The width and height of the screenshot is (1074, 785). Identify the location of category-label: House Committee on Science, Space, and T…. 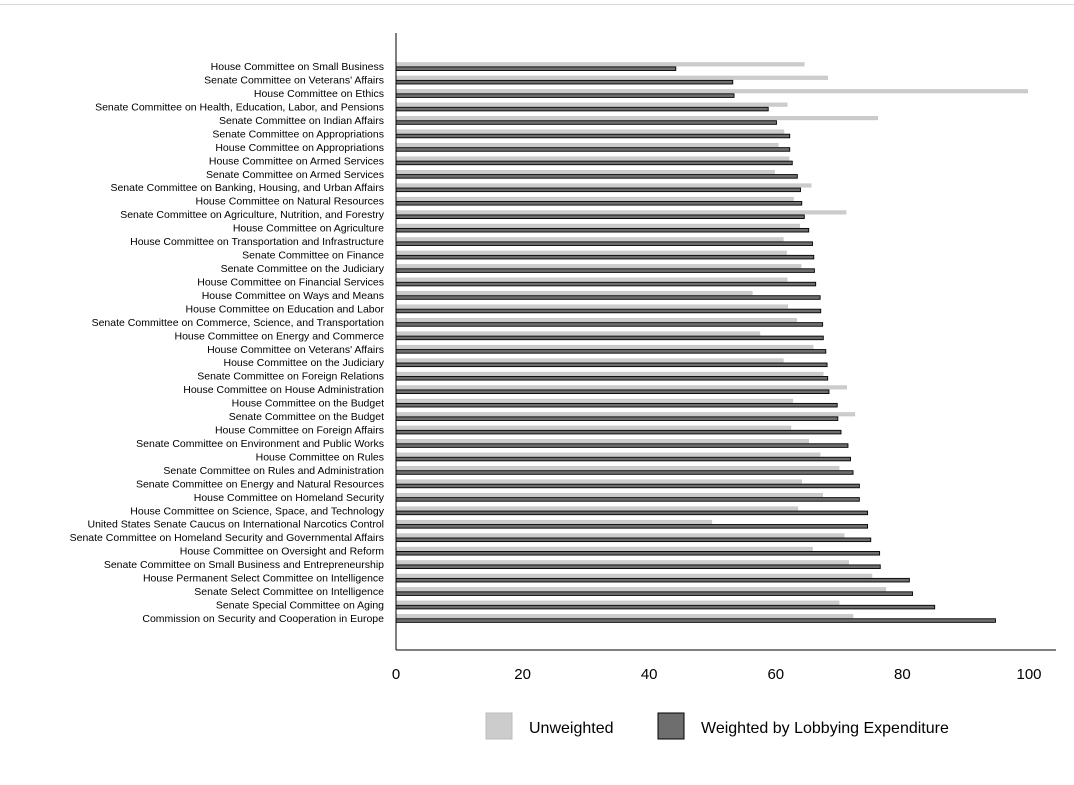
(257, 511).